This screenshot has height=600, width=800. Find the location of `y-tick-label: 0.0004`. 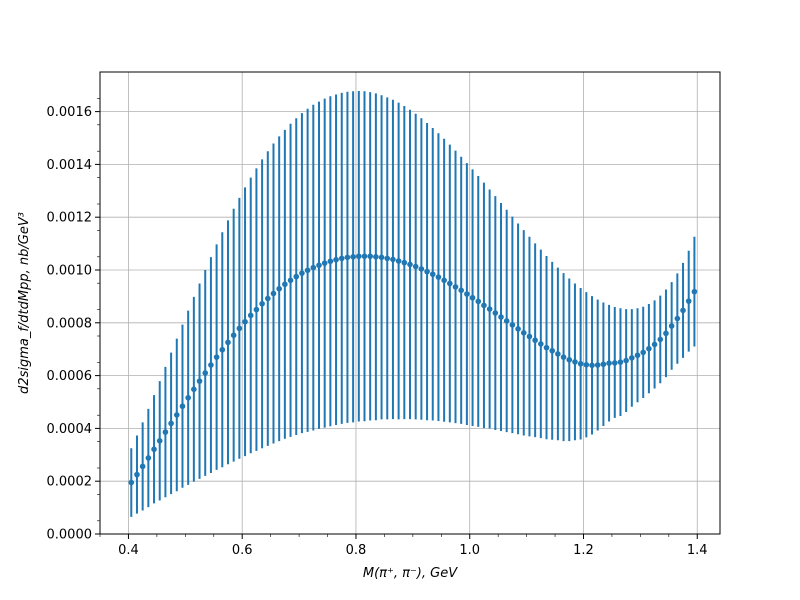

y-tick-label: 0.0004 is located at coordinates (70, 429).